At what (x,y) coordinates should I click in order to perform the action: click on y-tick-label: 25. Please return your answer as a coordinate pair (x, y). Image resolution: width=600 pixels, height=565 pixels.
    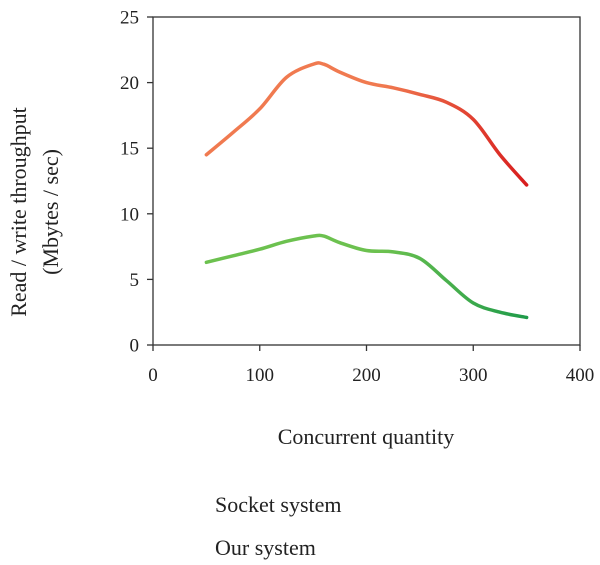
    Looking at the image, I should click on (129, 18).